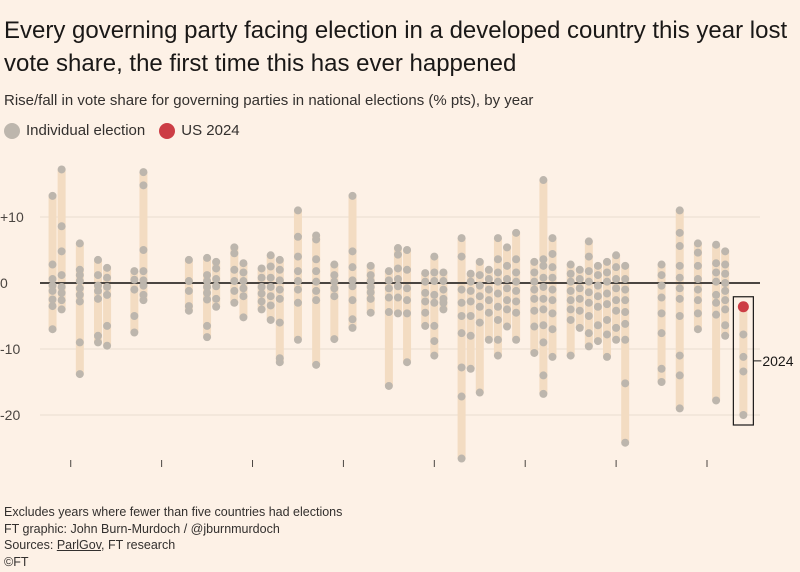 This screenshot has height=572, width=800. What do you see at coordinates (161, 473) in the screenshot?
I see `x-tick-label: 1960` at bounding box center [161, 473].